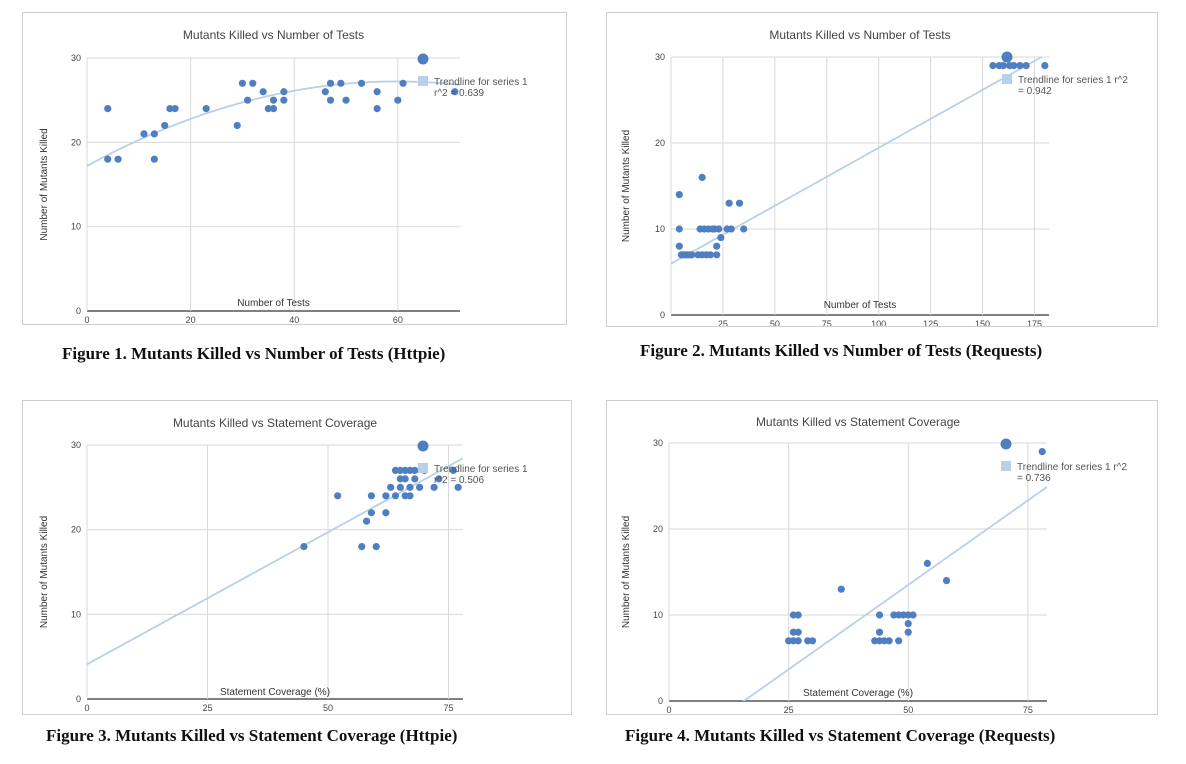 This screenshot has height=764, width=1186. What do you see at coordinates (723, 322) in the screenshot?
I see `x-tick-label: 25` at bounding box center [723, 322].